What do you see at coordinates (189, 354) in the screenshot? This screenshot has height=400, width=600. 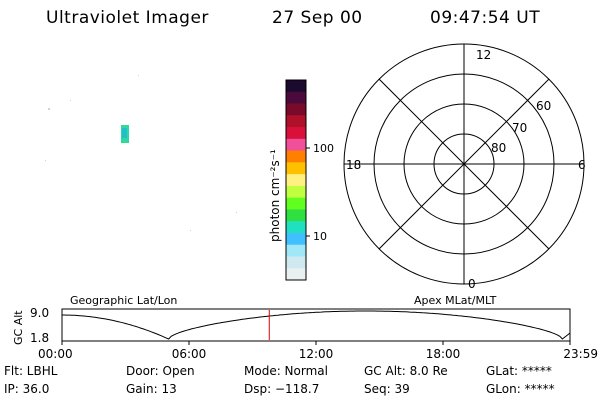 I see `timeline-tick-label: 06:00` at bounding box center [189, 354].